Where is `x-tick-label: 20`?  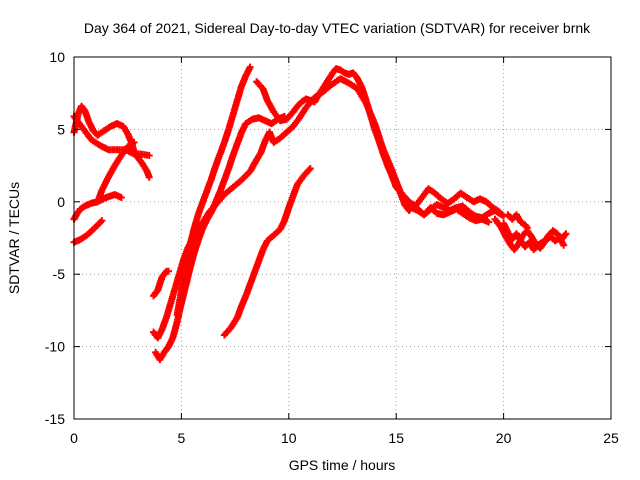
x-tick-label: 20 is located at coordinates (504, 438).